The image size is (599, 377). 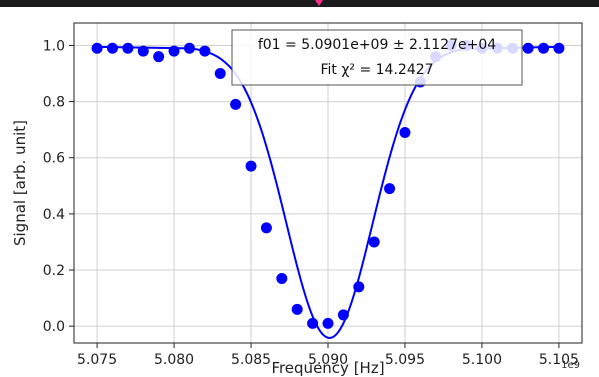 I want to click on x-tick-label: 5.075, so click(x=97, y=360).